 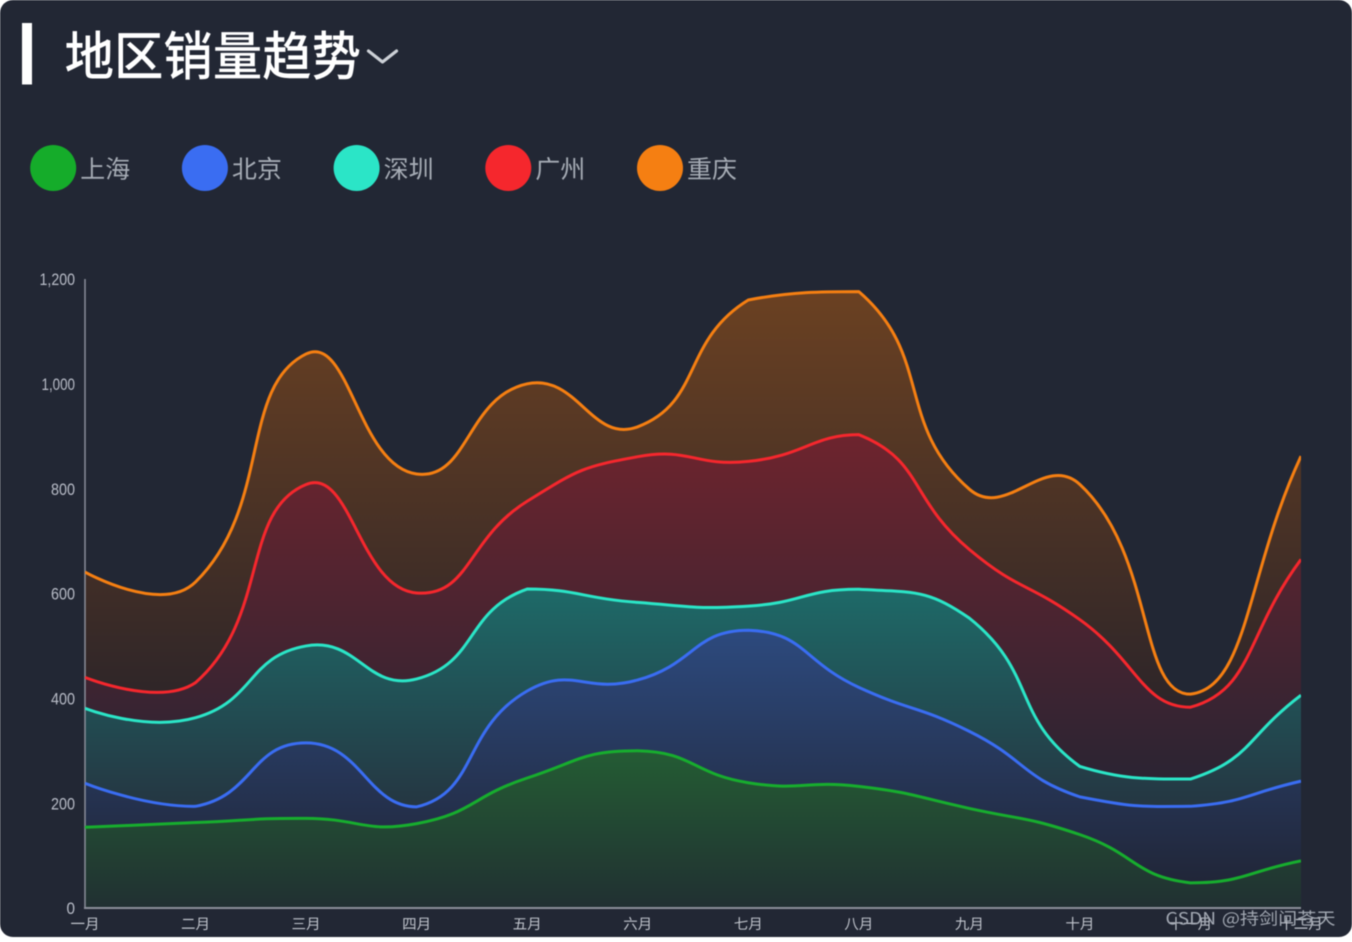 What do you see at coordinates (71, 908) in the screenshot?
I see `svg-text: 0` at bounding box center [71, 908].